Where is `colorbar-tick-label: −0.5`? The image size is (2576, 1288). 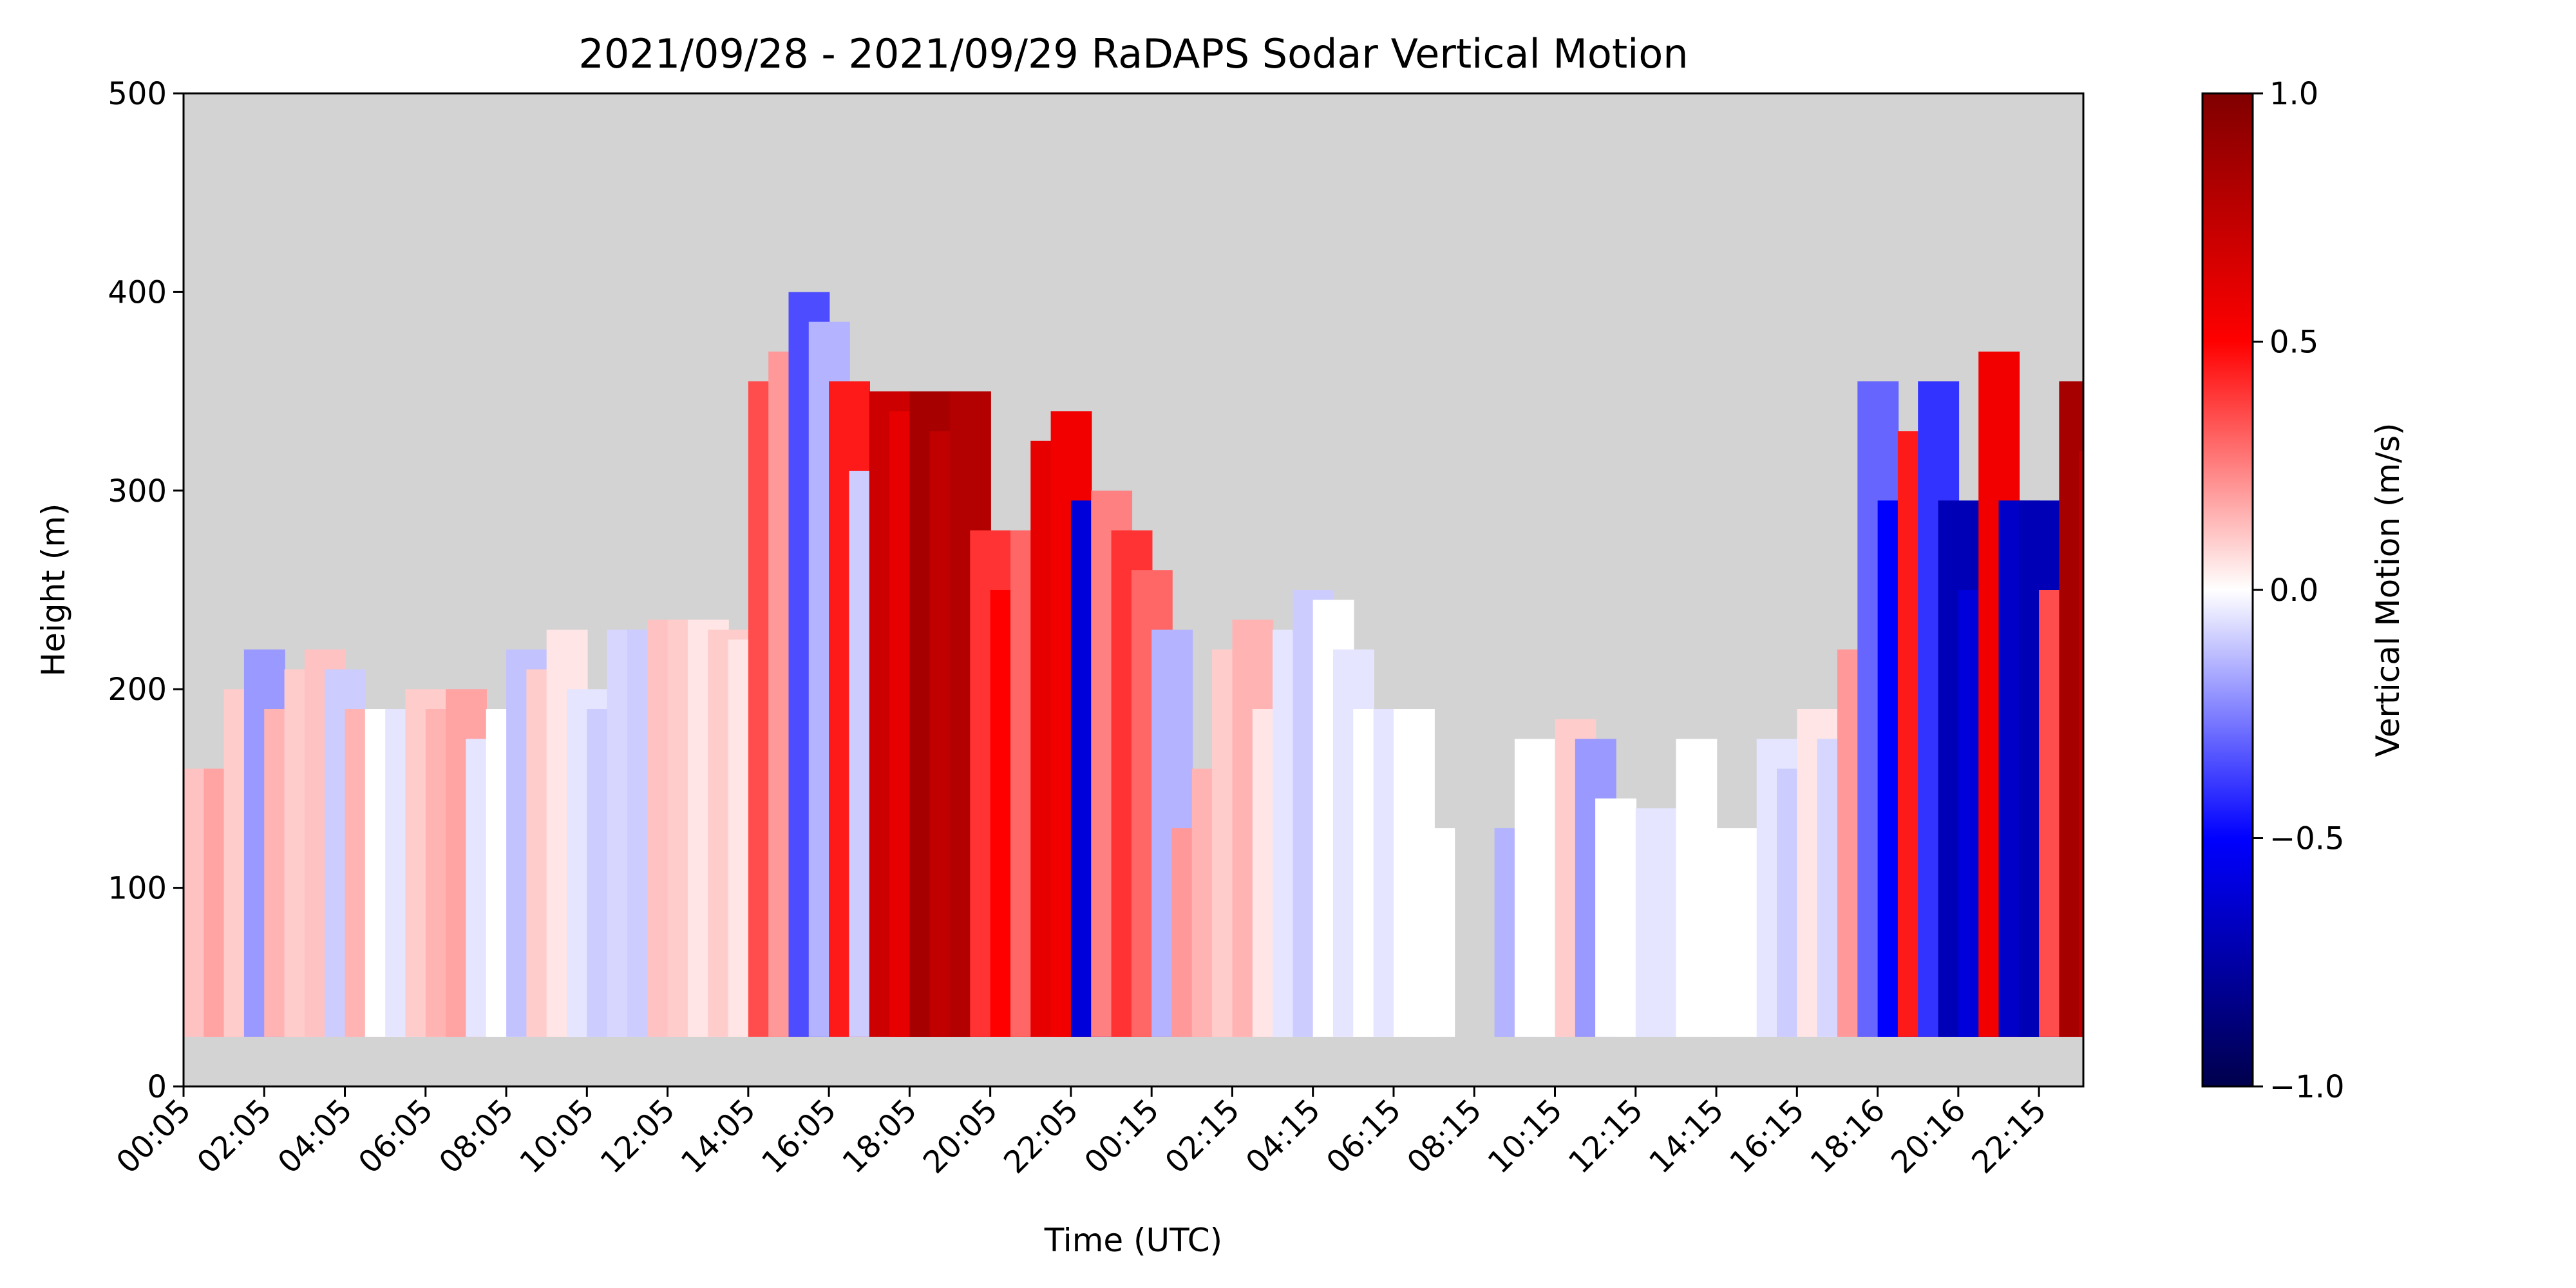
colorbar-tick-label: −0.5 is located at coordinates (2307, 839).